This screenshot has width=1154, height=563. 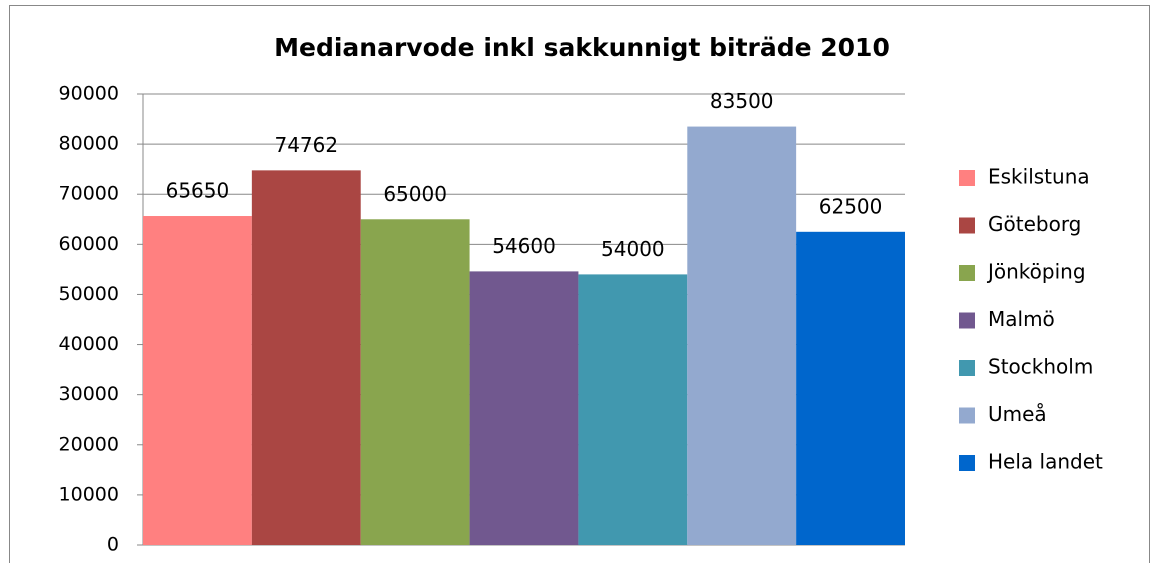 What do you see at coordinates (742, 101) in the screenshot?
I see `value-label: 83500` at bounding box center [742, 101].